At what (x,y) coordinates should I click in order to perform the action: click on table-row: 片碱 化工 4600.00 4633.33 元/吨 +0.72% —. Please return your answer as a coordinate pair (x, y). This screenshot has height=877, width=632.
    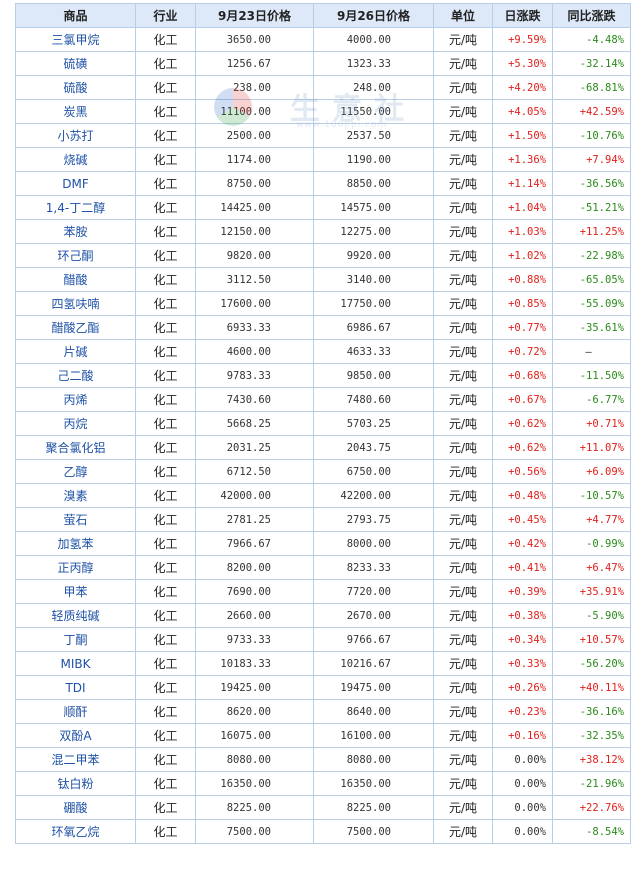
    Looking at the image, I should click on (323, 351).